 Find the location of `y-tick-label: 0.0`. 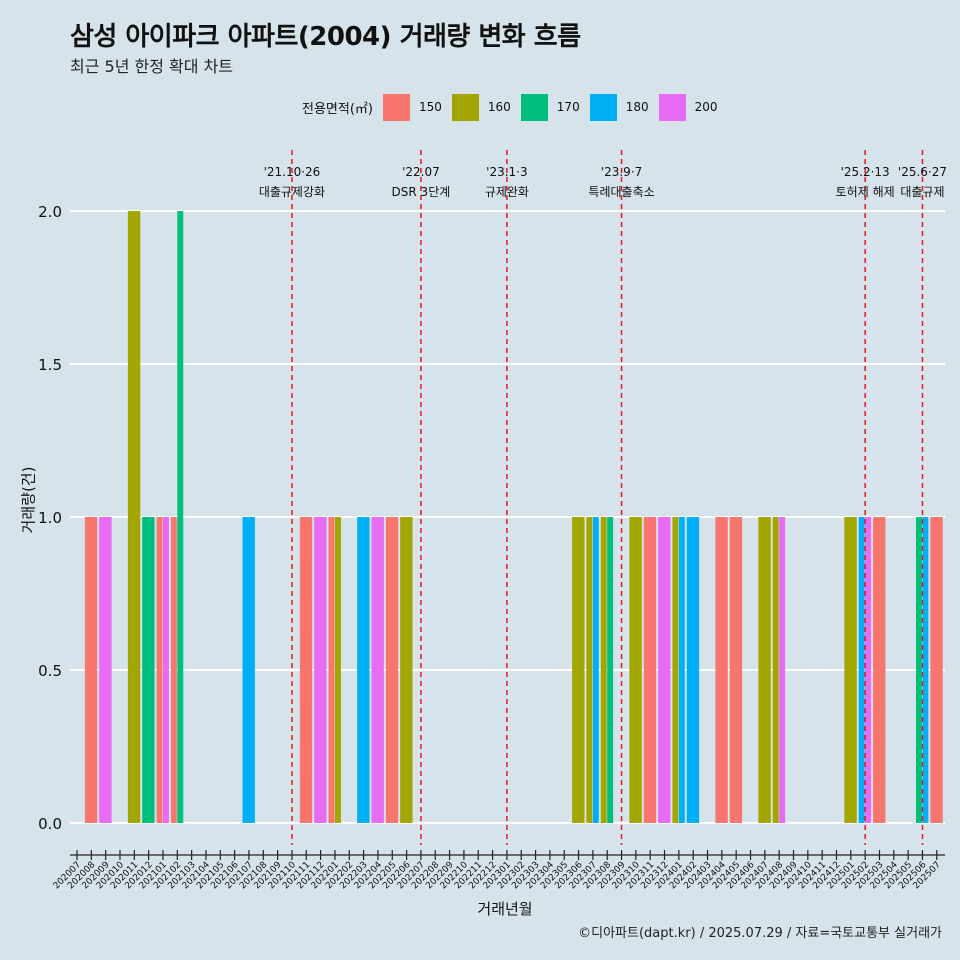

y-tick-label: 0.0 is located at coordinates (50, 824).